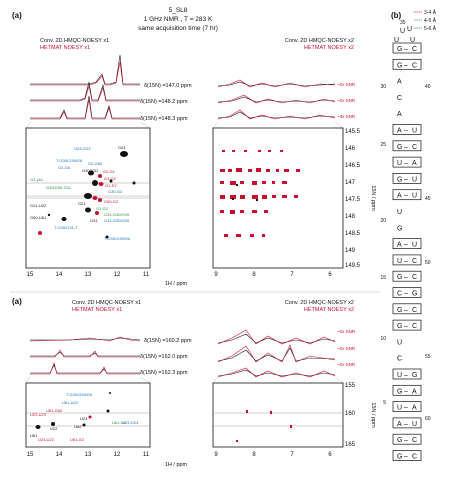 This screenshot has height=480, width=463. What do you see at coordinates (216, 275) in the screenshot?
I see `x-tick: 9` at bounding box center [216, 275].